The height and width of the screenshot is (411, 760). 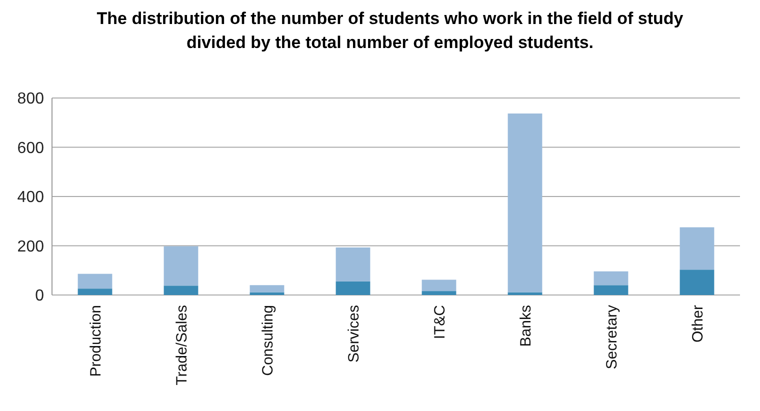 What do you see at coordinates (390, 30) in the screenshot?
I see `chart-title: The distribution of the number of students who work in the field of study divided by the total number of employed students.` at bounding box center [390, 30].